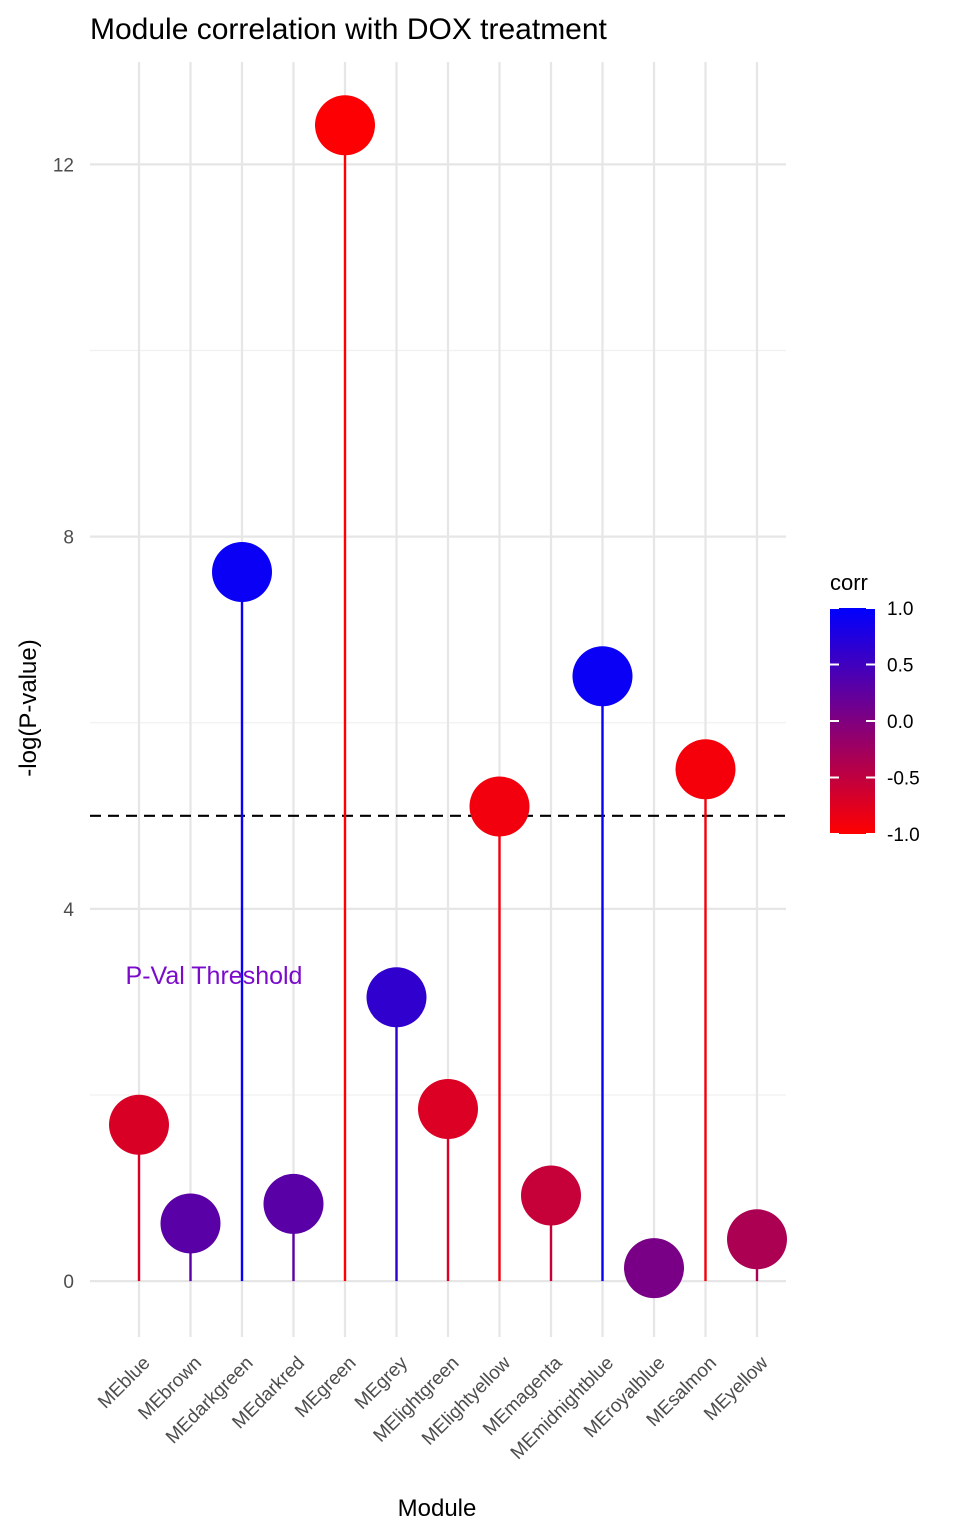 This screenshot has height=1536, width=960. Describe the element at coordinates (900, 609) in the screenshot. I see `legend-label: 1.0` at that location.